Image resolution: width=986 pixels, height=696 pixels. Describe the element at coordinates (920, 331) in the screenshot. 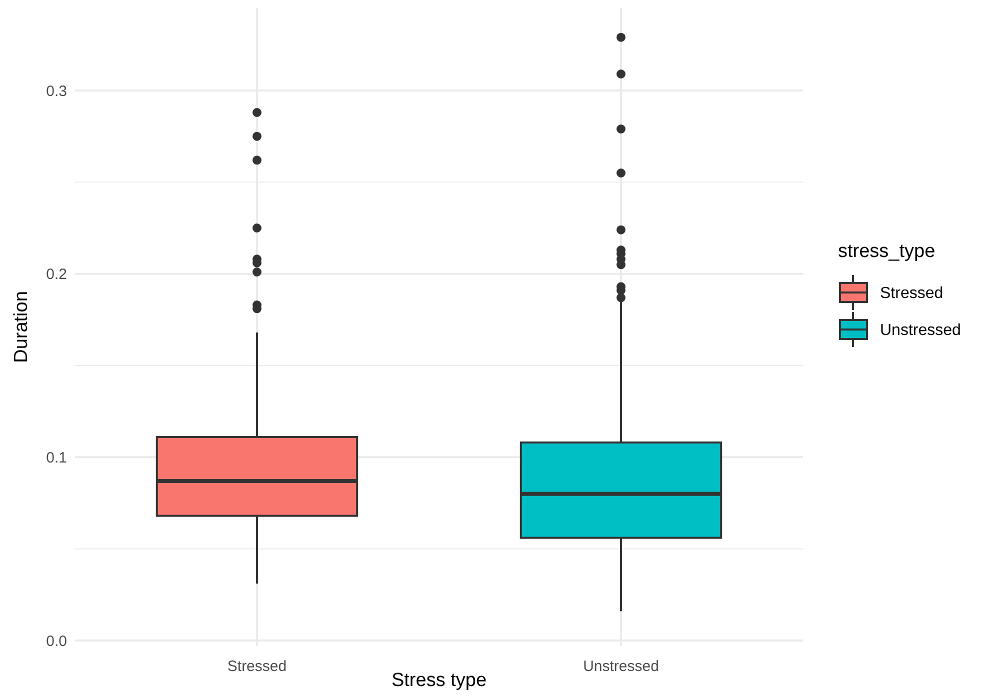

I see `legend-label: Unstressed` at that location.